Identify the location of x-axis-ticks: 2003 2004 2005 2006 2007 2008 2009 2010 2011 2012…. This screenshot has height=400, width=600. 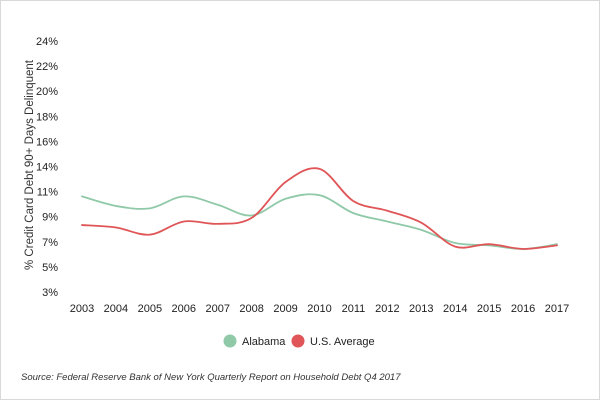
(319, 309).